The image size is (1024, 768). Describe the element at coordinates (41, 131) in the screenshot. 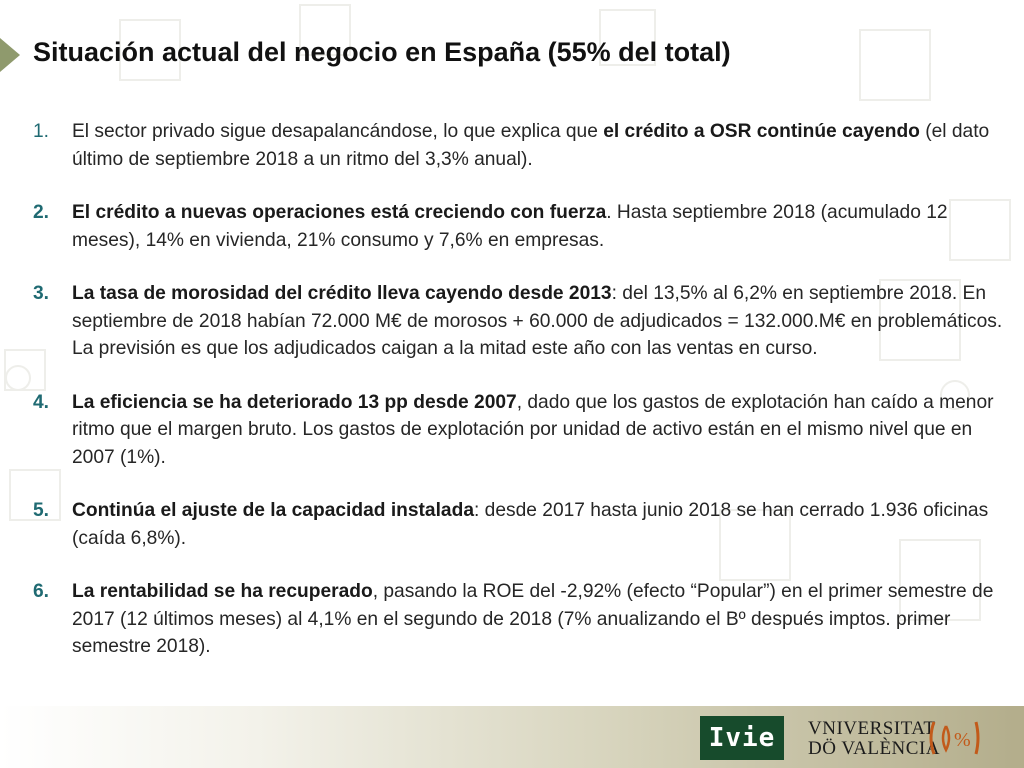

I see `list-item-number: 1.` at that location.